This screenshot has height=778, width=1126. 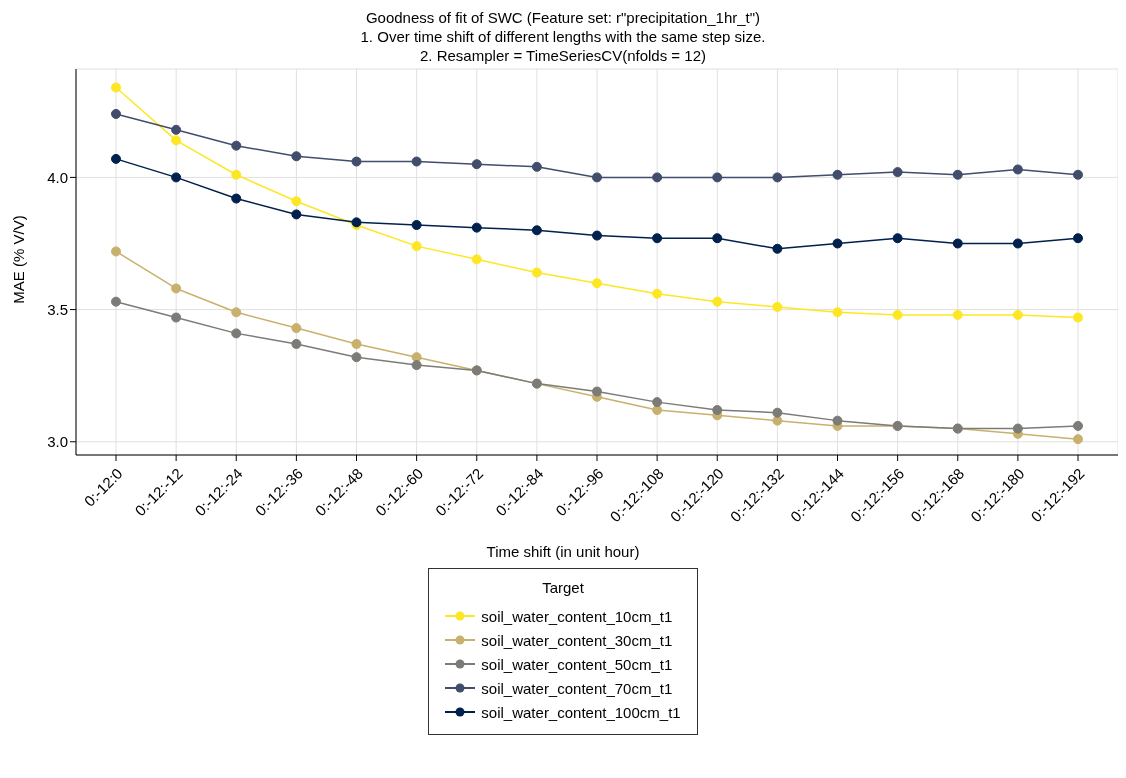 I want to click on y-axis-title: MAE (% V/V), so click(x=18, y=259).